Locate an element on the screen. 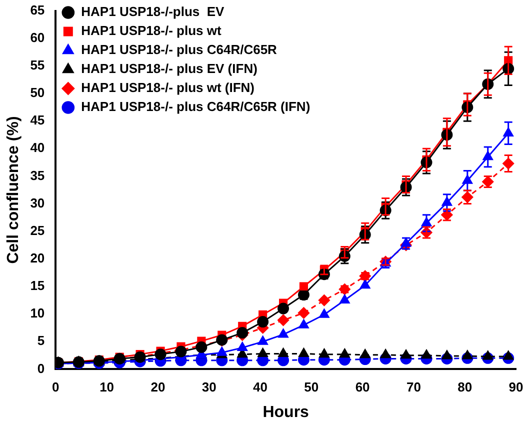 The image size is (530, 426). y-tick-label: 15 is located at coordinates (37, 286).